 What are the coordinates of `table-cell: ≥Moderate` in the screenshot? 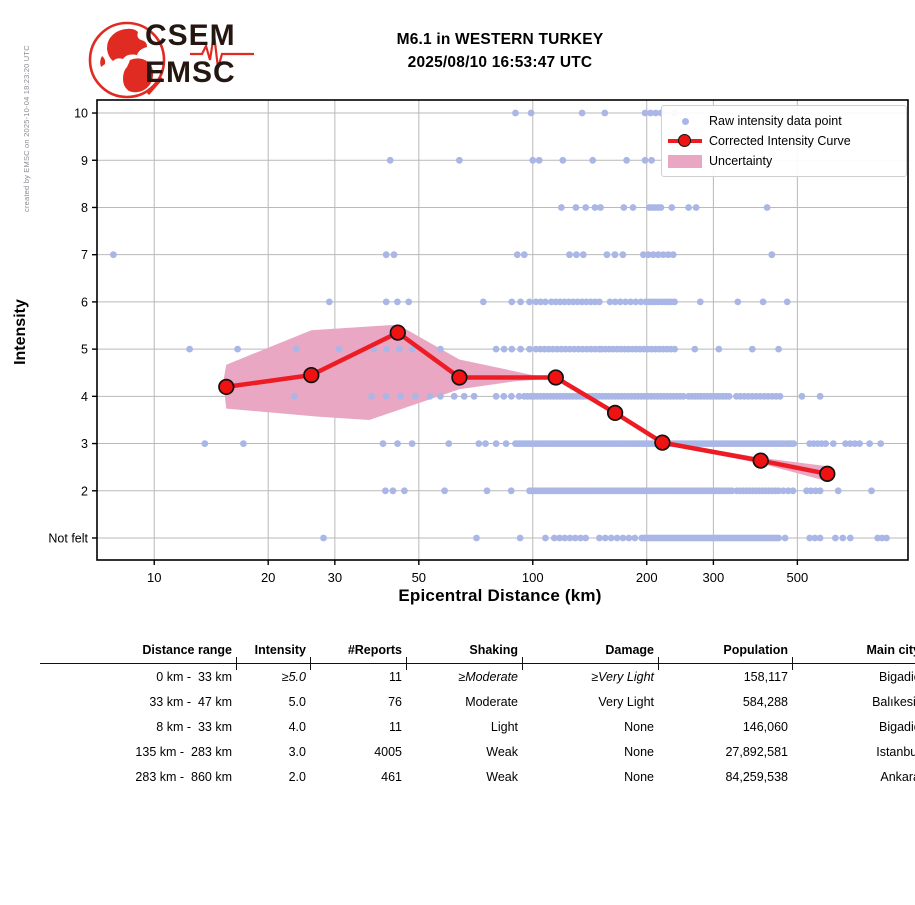 It's located at (488, 676).